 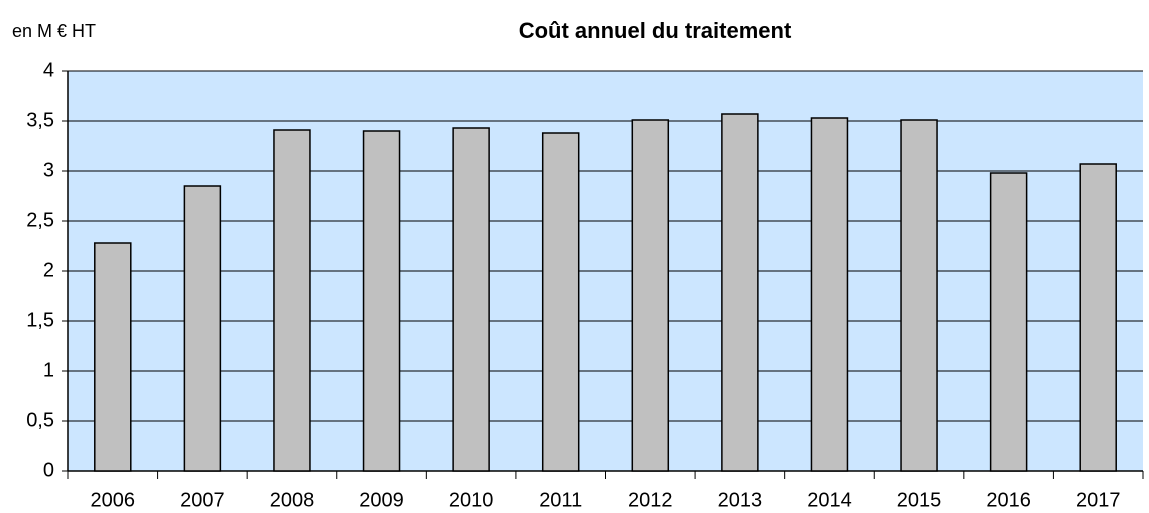 What do you see at coordinates (48, 370) in the screenshot?
I see `y-tick-label: 1` at bounding box center [48, 370].